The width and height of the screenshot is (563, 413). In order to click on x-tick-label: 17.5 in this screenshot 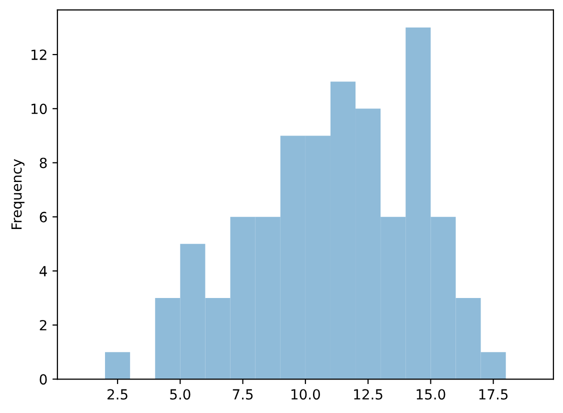, I will do `click(493, 394)`.